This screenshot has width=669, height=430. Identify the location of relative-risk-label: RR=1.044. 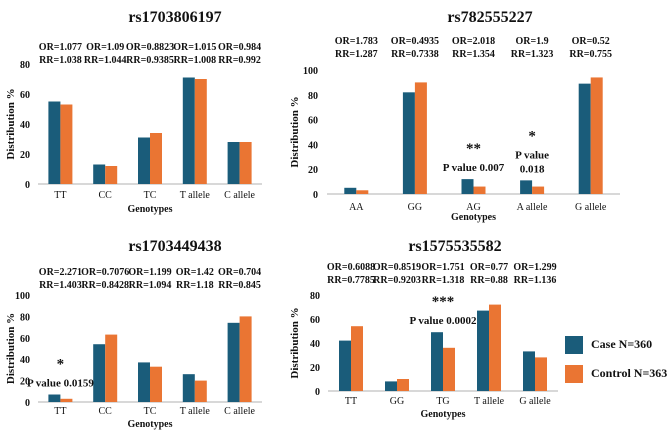
(105, 60).